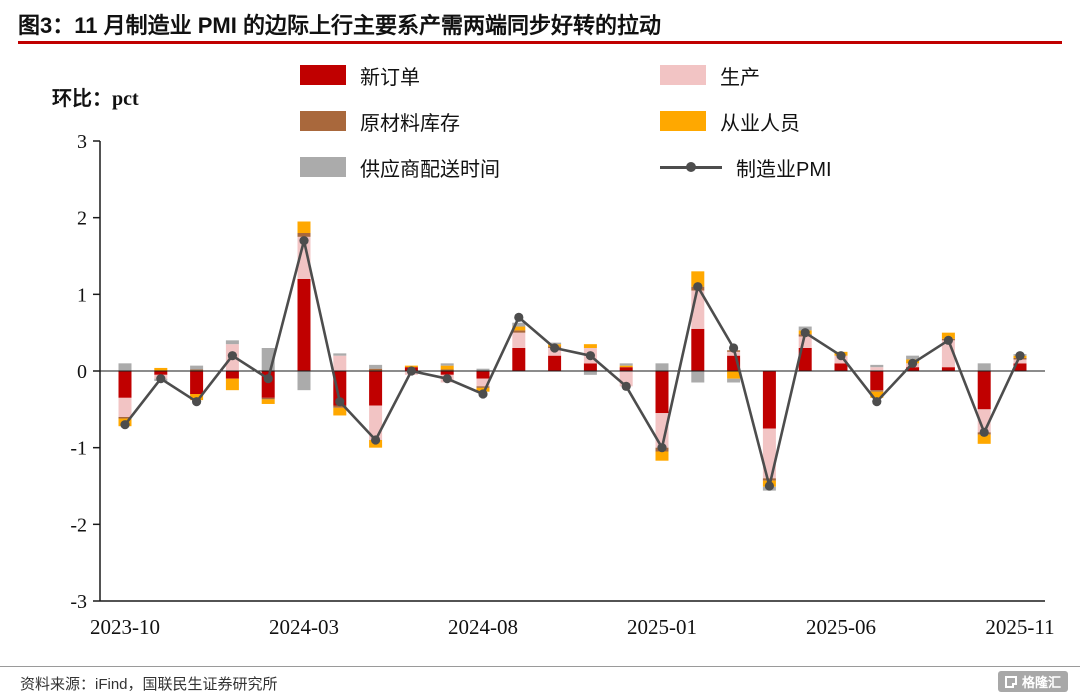 This screenshot has height=694, width=1080. What do you see at coordinates (840, 76) in the screenshot?
I see `legend-item-production: 生产` at bounding box center [840, 76].